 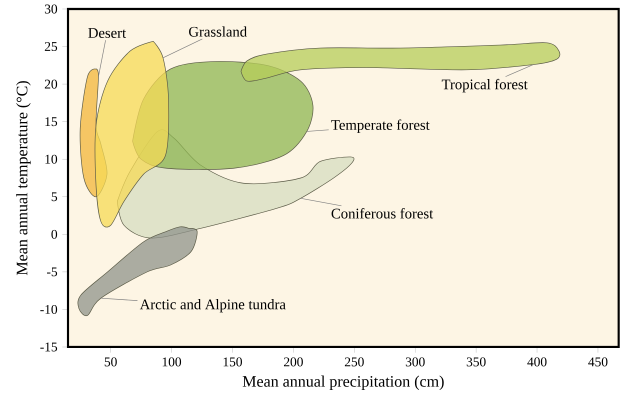 What do you see at coordinates (54, 235) in the screenshot?
I see `y-tick-label: 0` at bounding box center [54, 235].